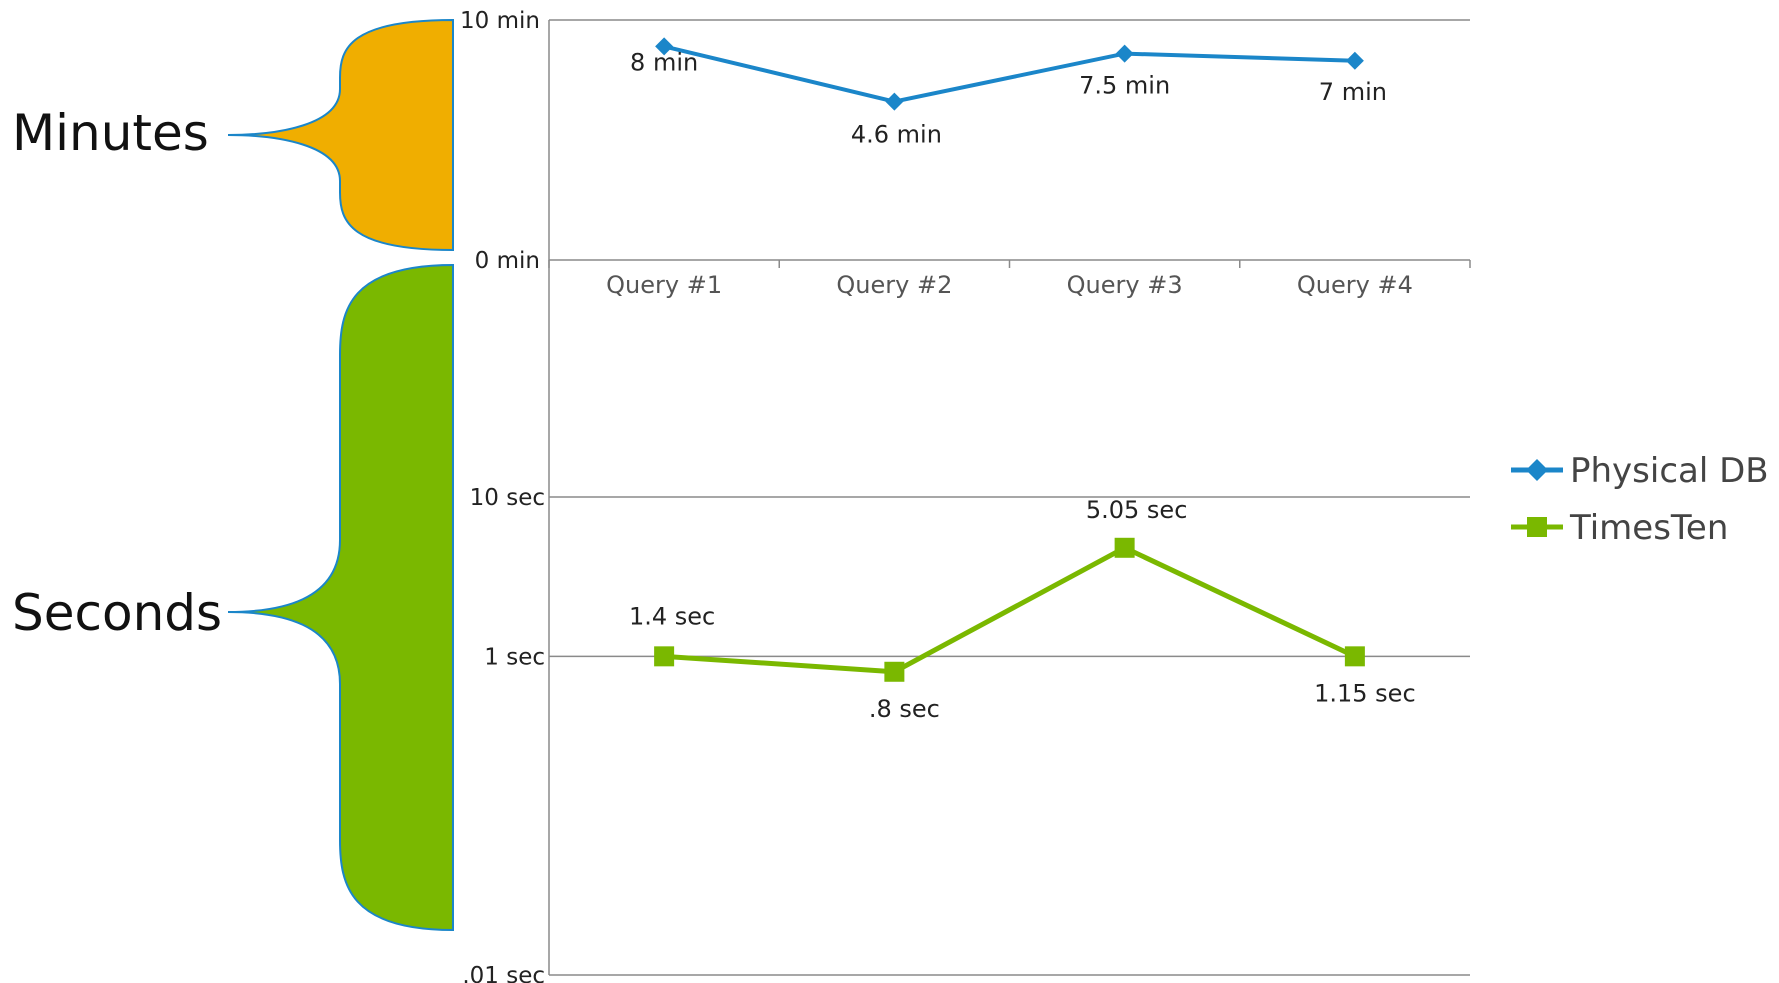 The image size is (1779, 983). What do you see at coordinates (340, 135) in the screenshot?
I see `brace-minutes` at bounding box center [340, 135].